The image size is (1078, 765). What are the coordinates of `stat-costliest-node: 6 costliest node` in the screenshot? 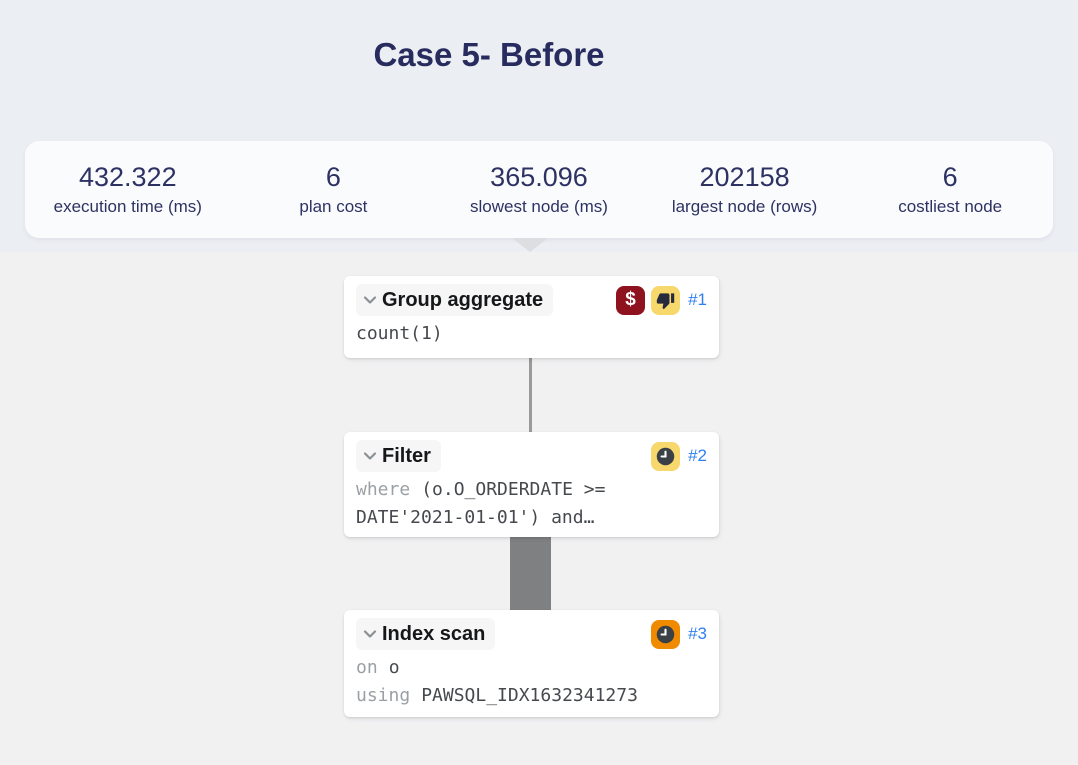 It's located at (950, 189).